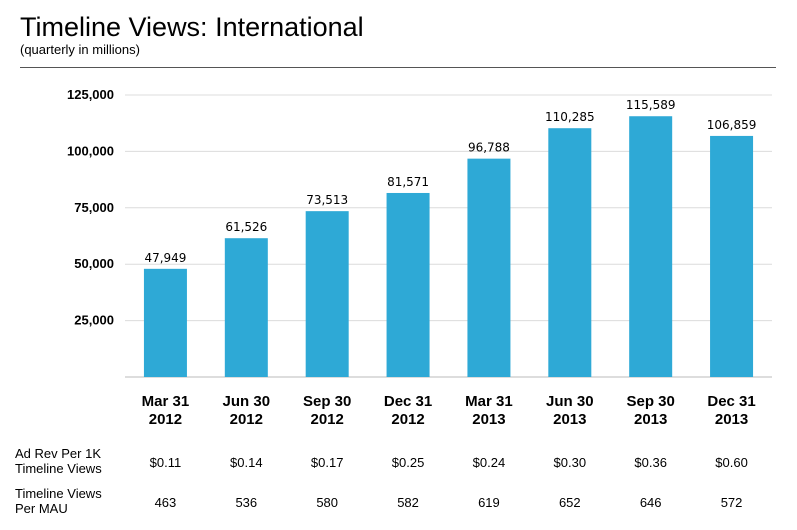  Describe the element at coordinates (165, 502) in the screenshot. I see `table-cell: 463` at that location.